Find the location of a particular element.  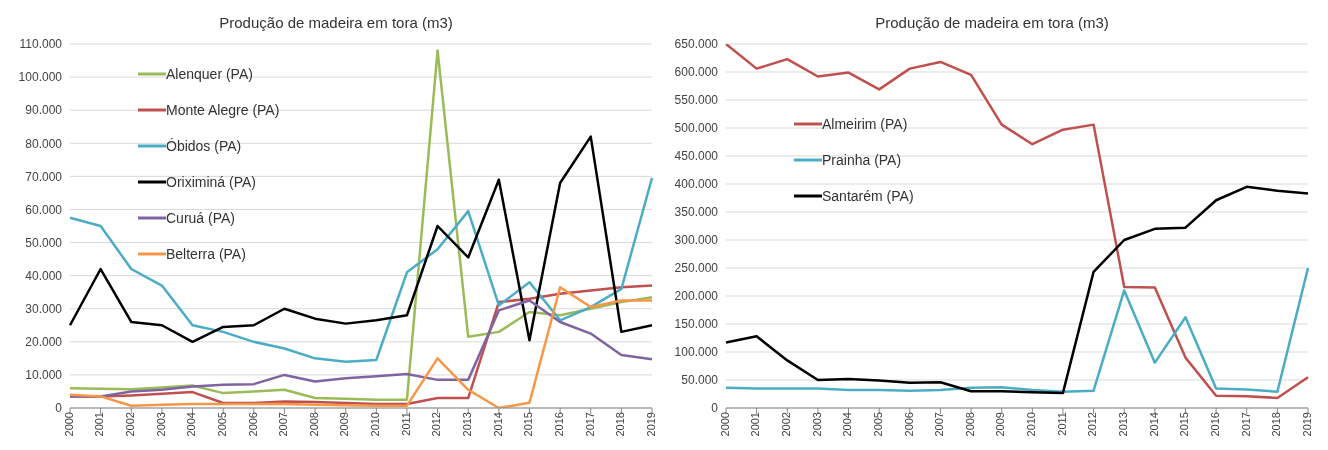

legend-label: Monte Alegre (PA) is located at coordinates (223, 110).